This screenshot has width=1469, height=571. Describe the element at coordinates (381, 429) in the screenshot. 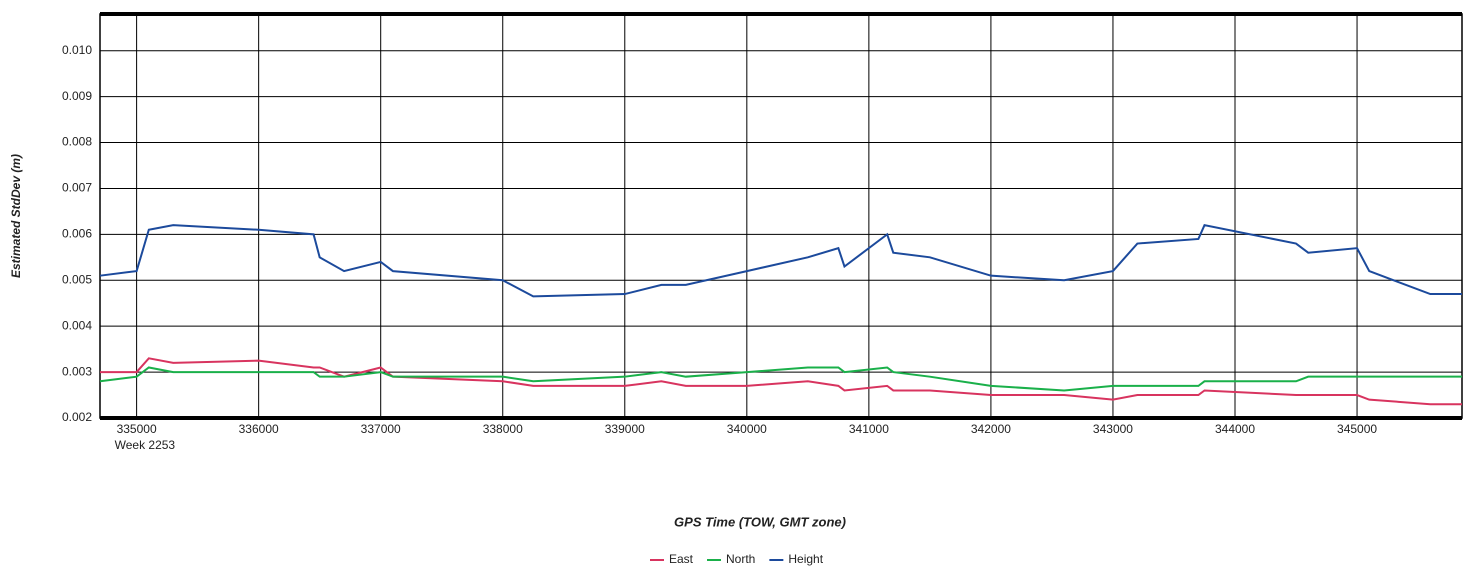

I see `x-tick-label: 337000` at that location.